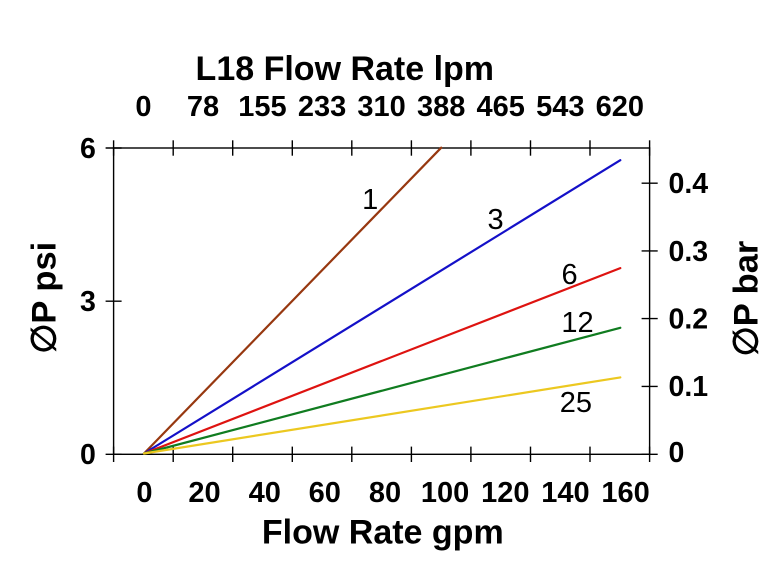 The image size is (768, 564). Describe the element at coordinates (265, 493) in the screenshot. I see `svg-text: 40` at that location.